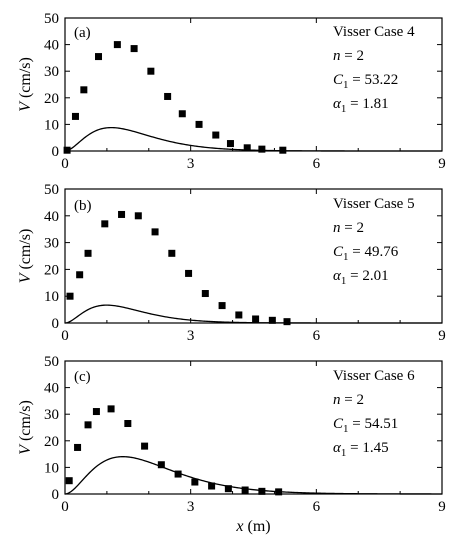  What do you see at coordinates (348, 56) in the screenshot?
I see `panel-a-n: n = 2` at bounding box center [348, 56].